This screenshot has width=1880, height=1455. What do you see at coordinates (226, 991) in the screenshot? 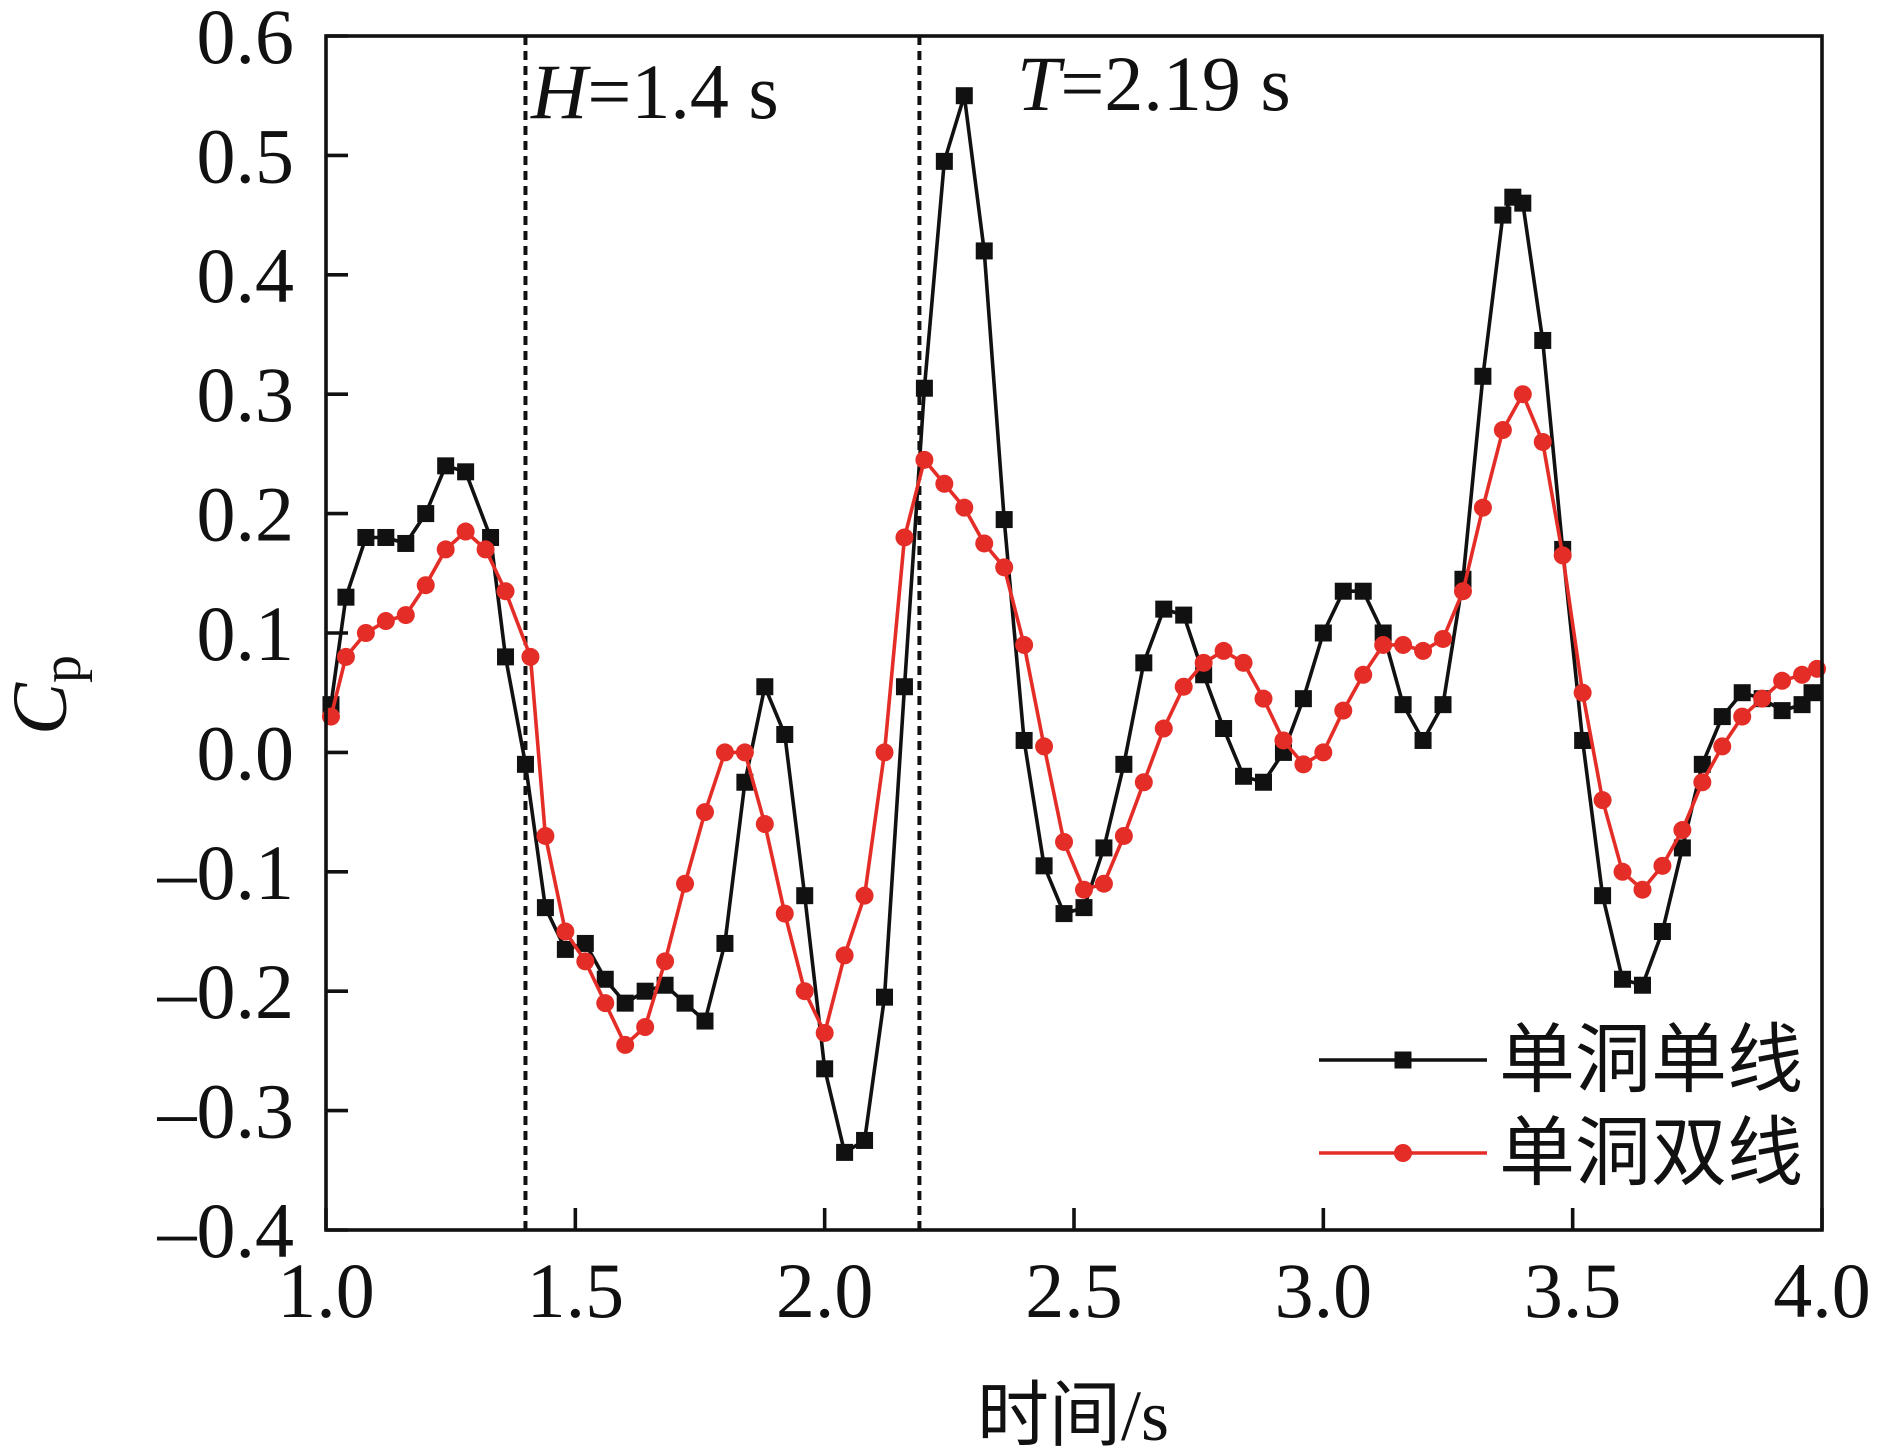
I see `y-tick-label: –0.2` at bounding box center [226, 991].